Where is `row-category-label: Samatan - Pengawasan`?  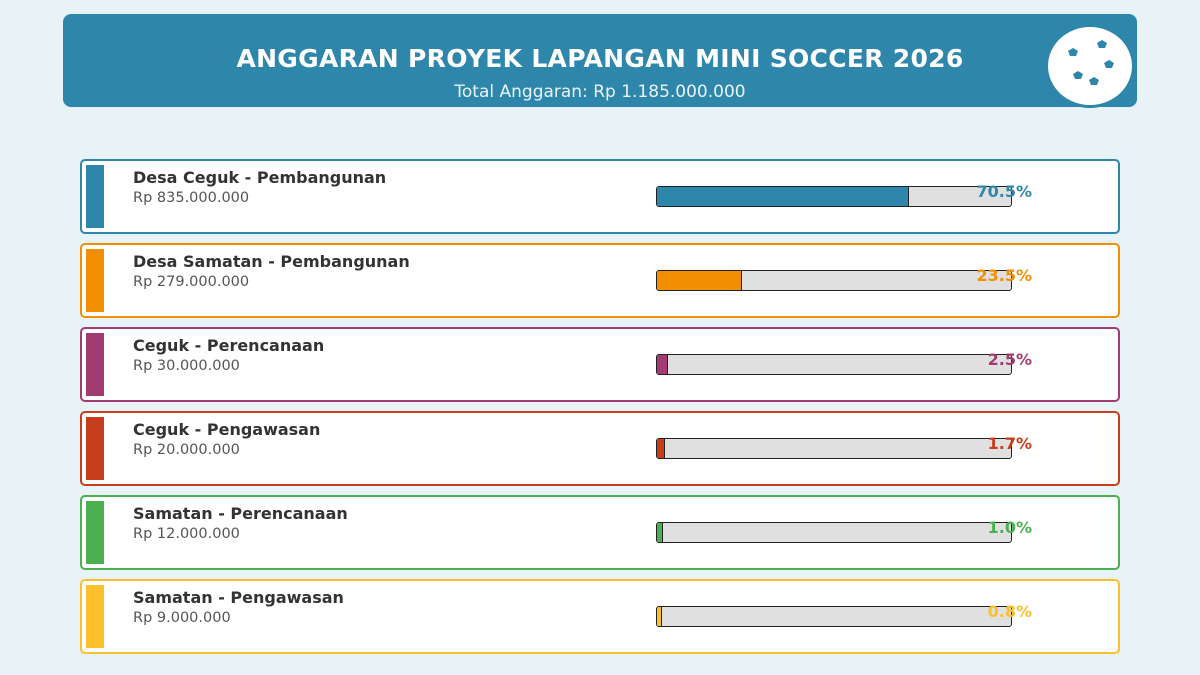
row-category-label: Samatan - Pengawasan is located at coordinates (238, 597).